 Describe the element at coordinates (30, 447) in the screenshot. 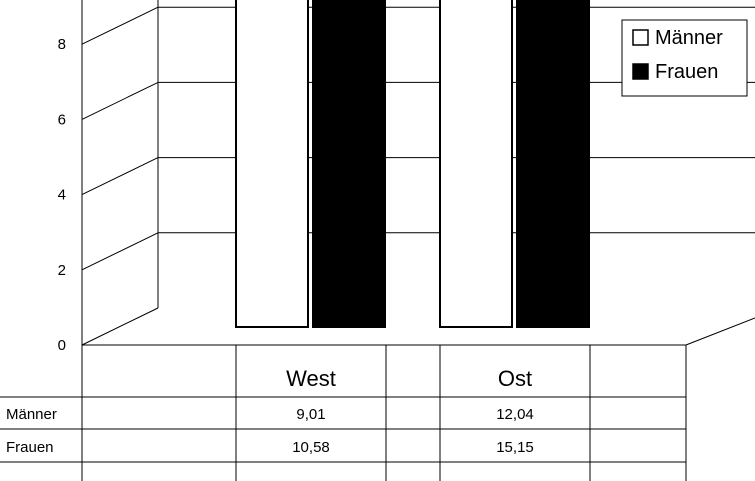

I see `table-row-label: Frauen` at that location.